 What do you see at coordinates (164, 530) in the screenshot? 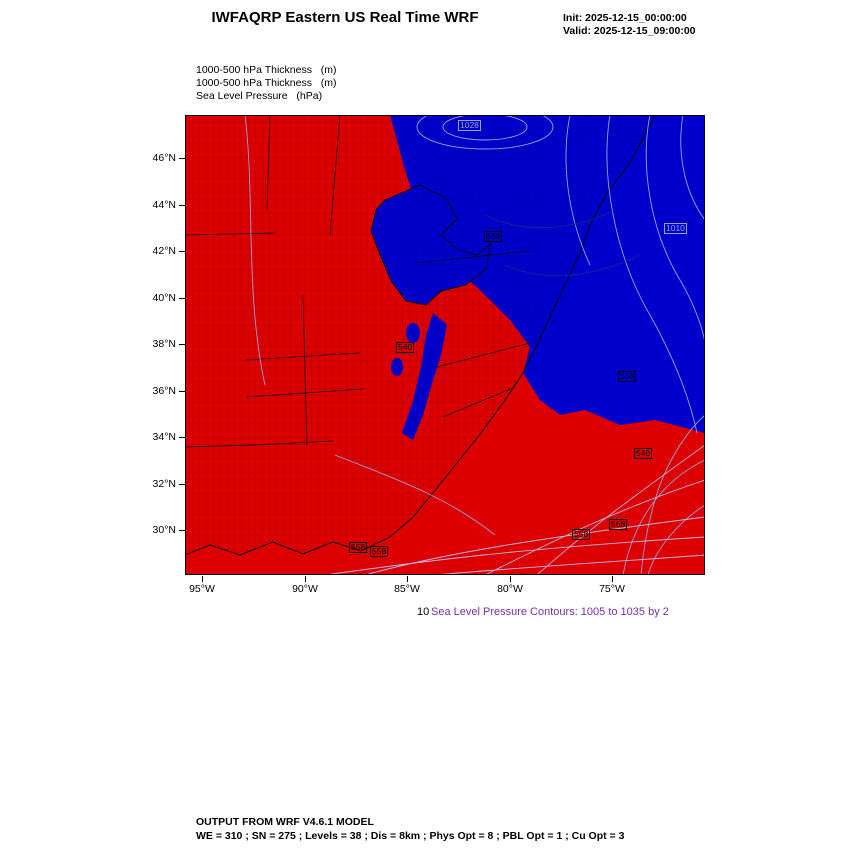
I see `y-tick-label: 30°N` at bounding box center [164, 530].